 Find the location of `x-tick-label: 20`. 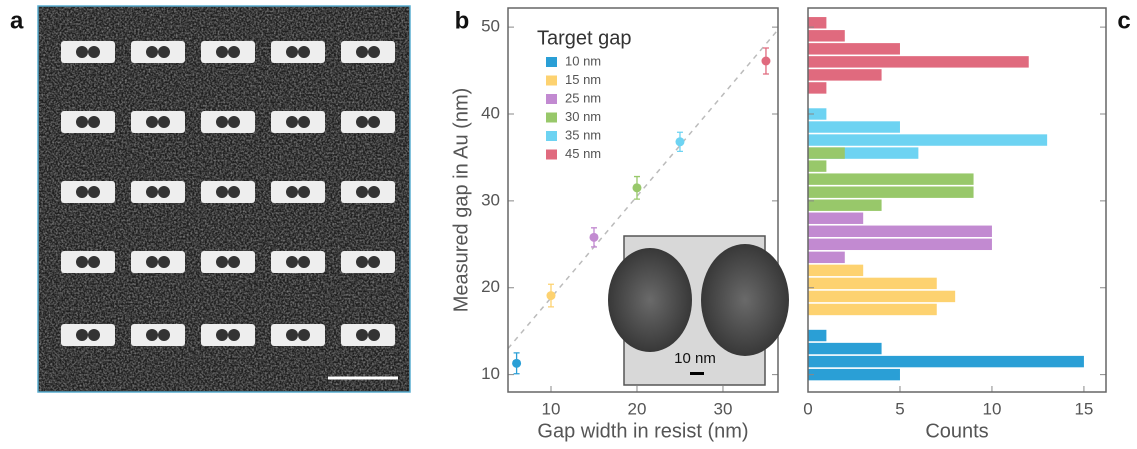

x-tick-label: 20 is located at coordinates (637, 408).